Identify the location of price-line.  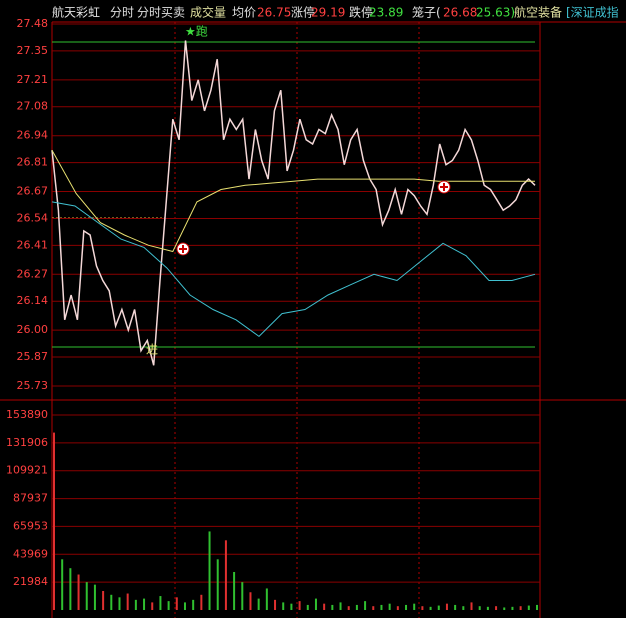
(293, 201).